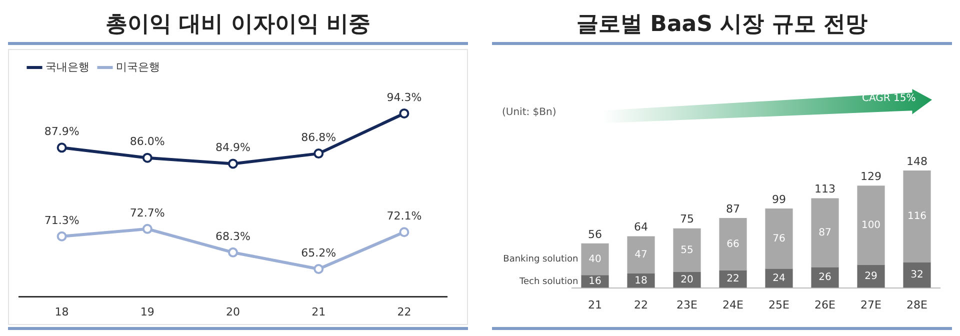 Image resolution: width=960 pixels, height=336 pixels. I want to click on data-label: 47, so click(641, 255).